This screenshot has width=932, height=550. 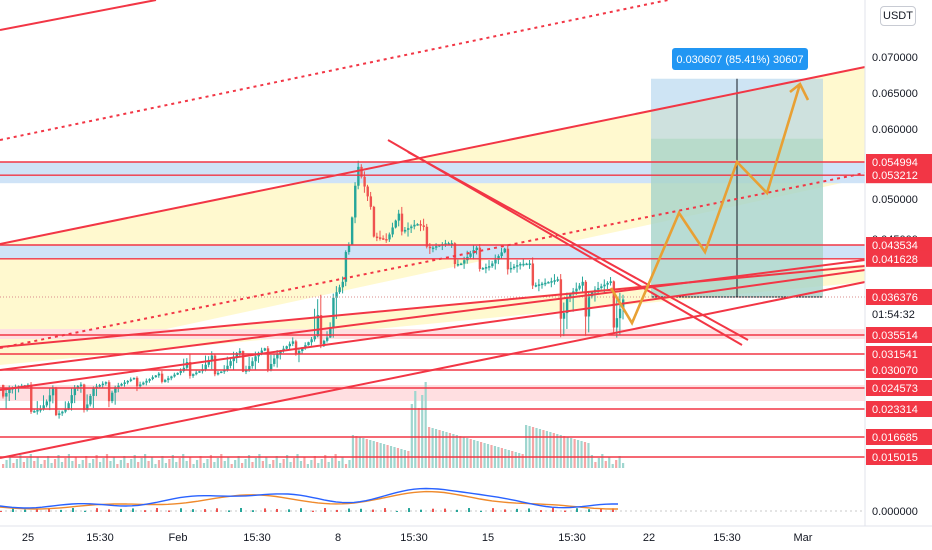 I want to click on time-axis: 25 15:30 Feb 15:30 8 15:30 15 15:30 22 15:30 Mar, so click(x=466, y=534).